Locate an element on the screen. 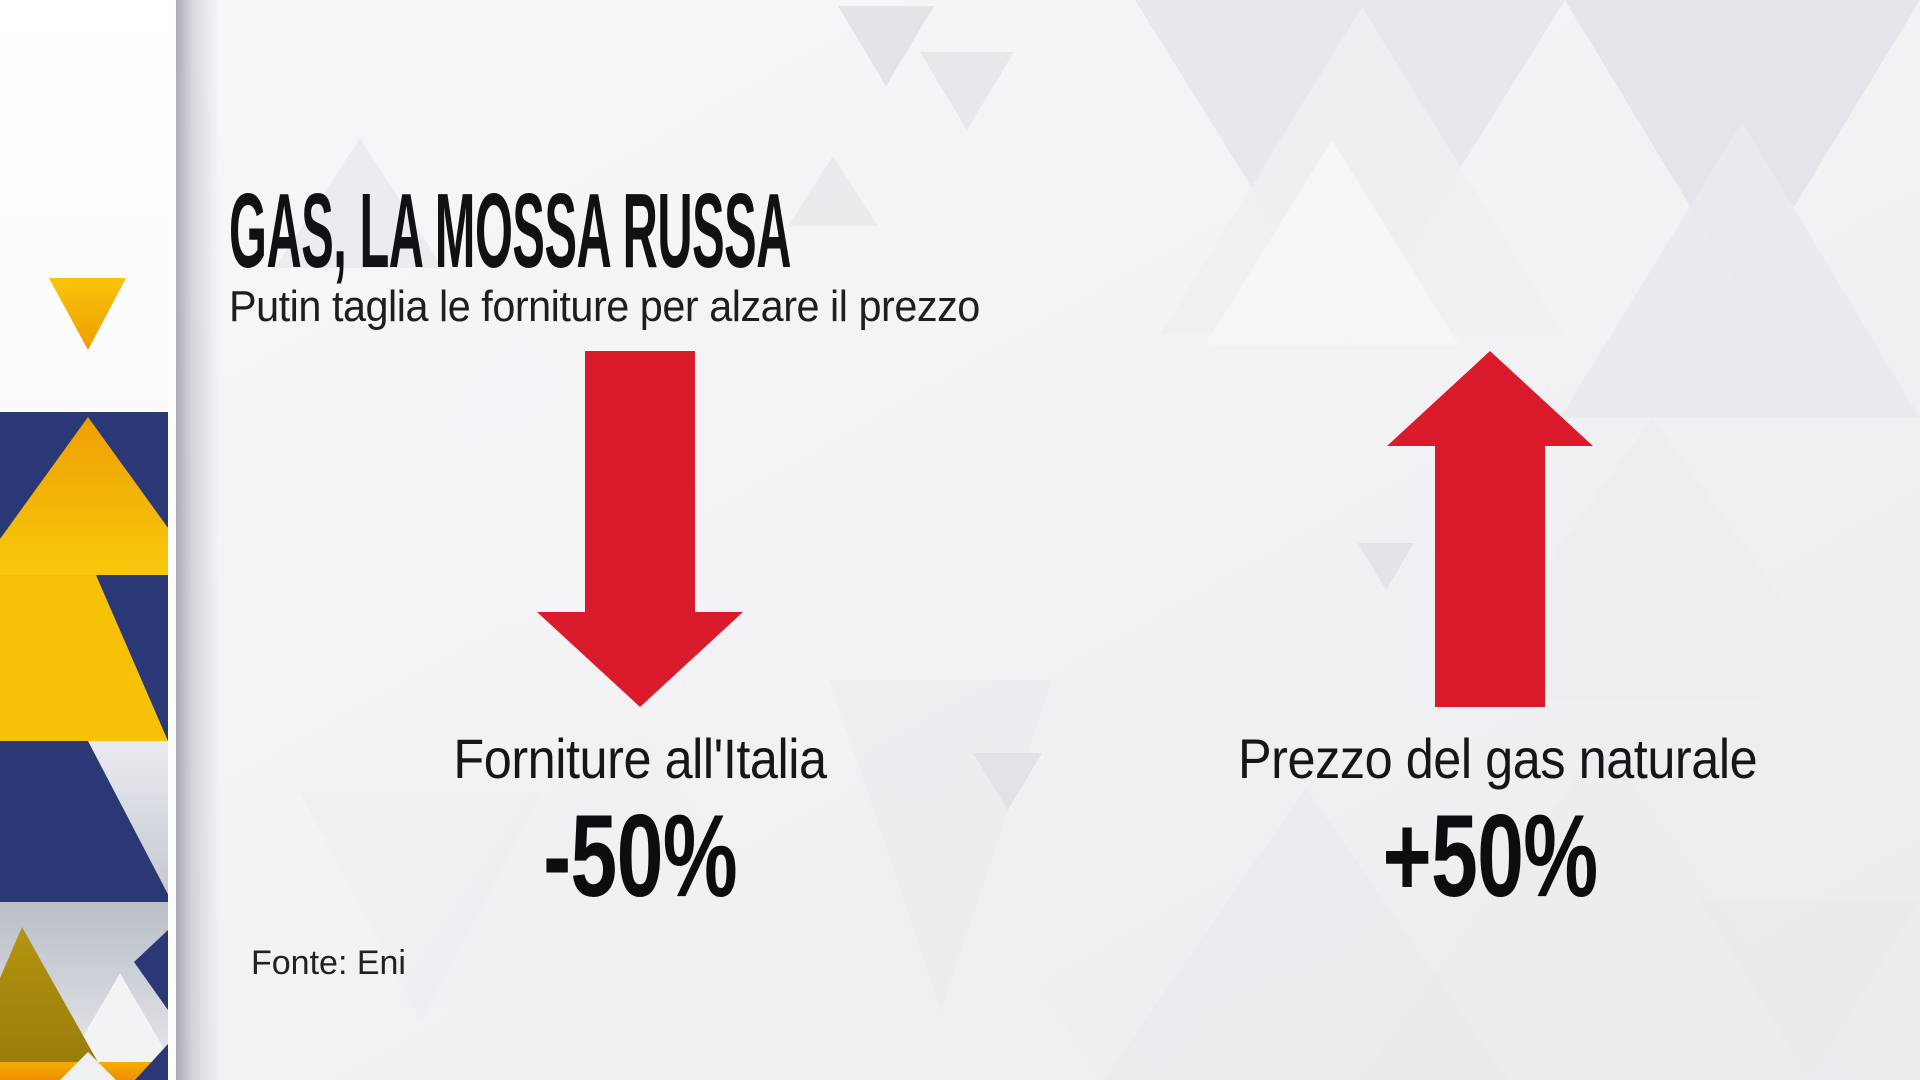 The height and width of the screenshot is (1080, 1920). headline: GAS, LA MOSSA RUSSA is located at coordinates (510, 231).